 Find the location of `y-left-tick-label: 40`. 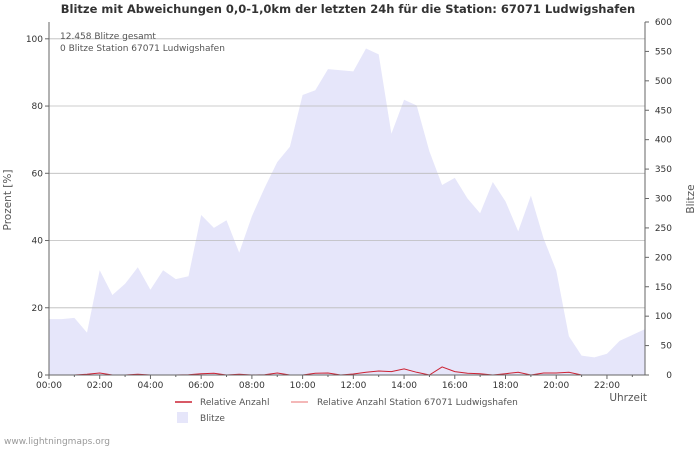

y-left-tick-label: 40 is located at coordinates (38, 242).